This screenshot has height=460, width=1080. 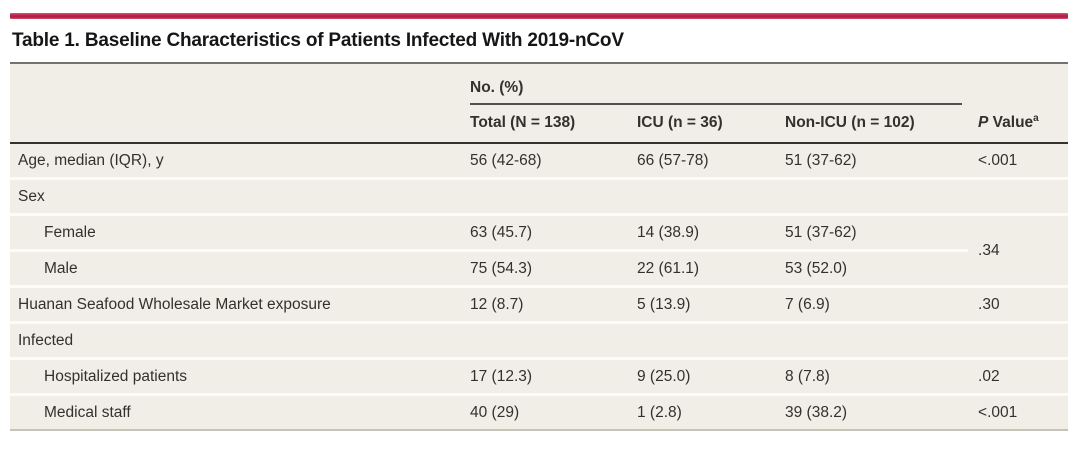 What do you see at coordinates (989, 376) in the screenshot?
I see `cell-p-value: .02` at bounding box center [989, 376].